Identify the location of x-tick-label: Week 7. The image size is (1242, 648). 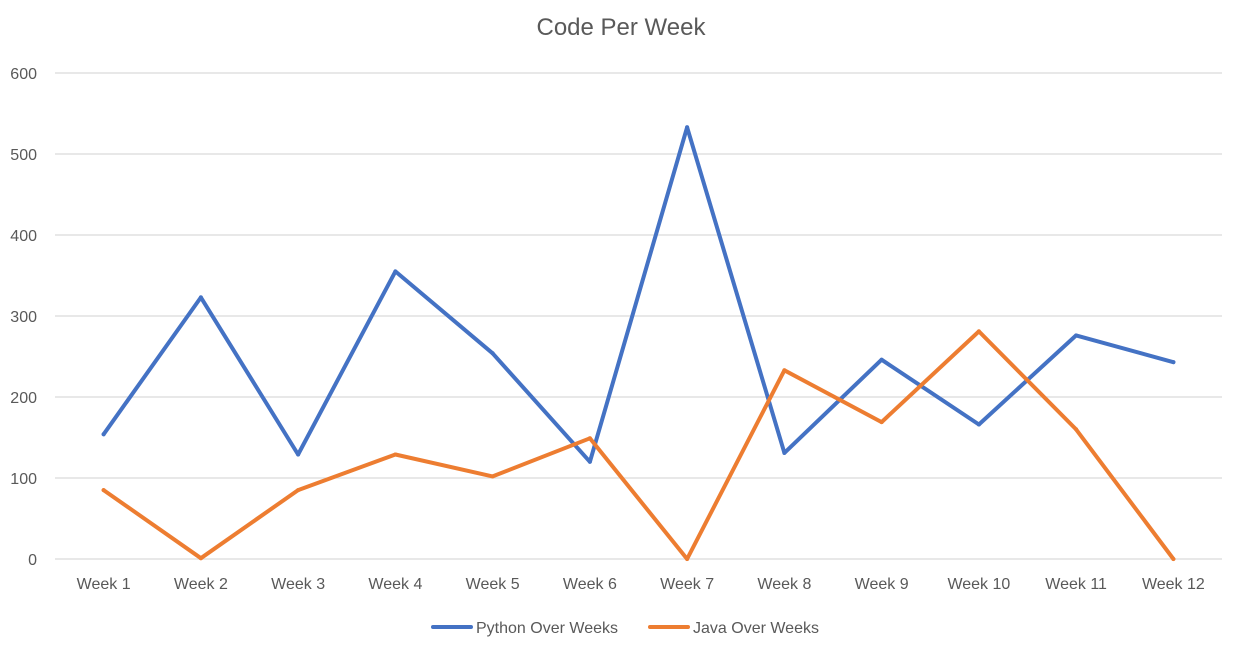
(687, 584).